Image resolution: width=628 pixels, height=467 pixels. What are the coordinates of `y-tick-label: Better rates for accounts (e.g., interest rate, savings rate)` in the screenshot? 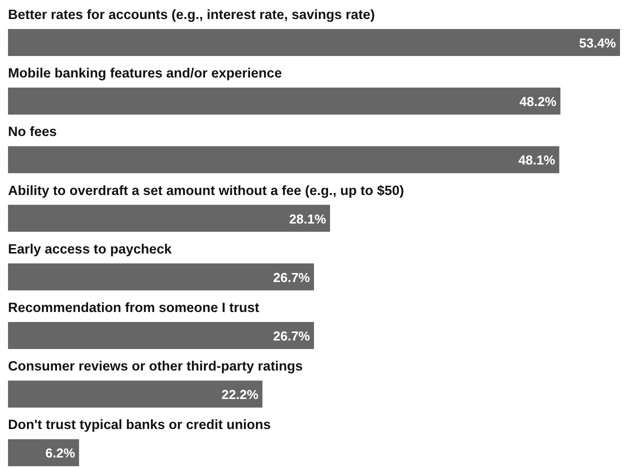 It's located at (191, 14).